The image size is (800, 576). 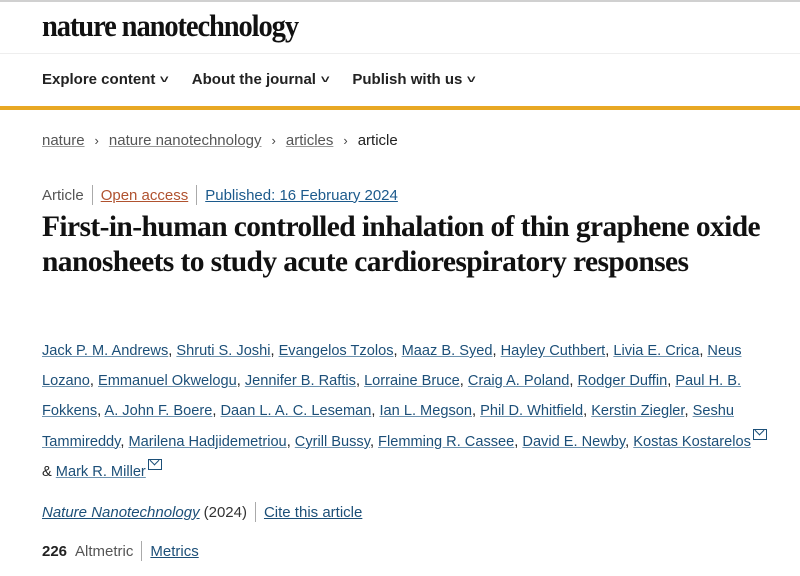 I want to click on author-link: Livia E. Crica, so click(x=656, y=351).